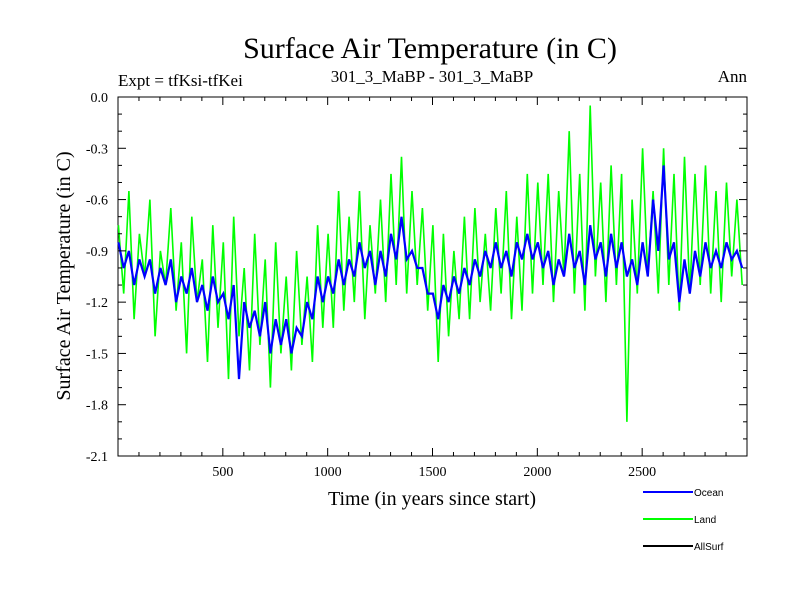 The width and height of the screenshot is (800, 600). What do you see at coordinates (733, 76) in the screenshot?
I see `season-label: Ann` at bounding box center [733, 76].